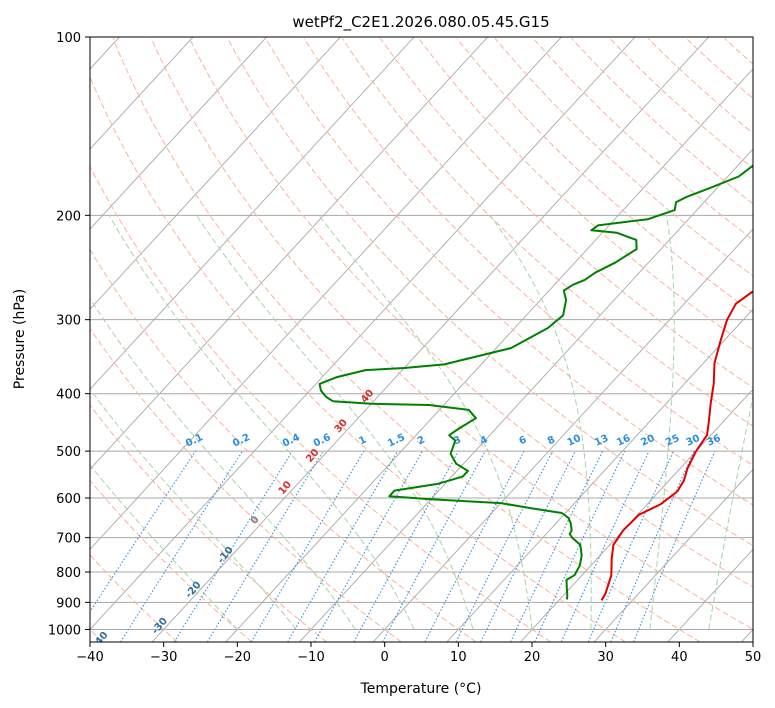 This screenshot has height=708, width=775. I want to click on mixing-ratio-label: 10, so click(574, 441).